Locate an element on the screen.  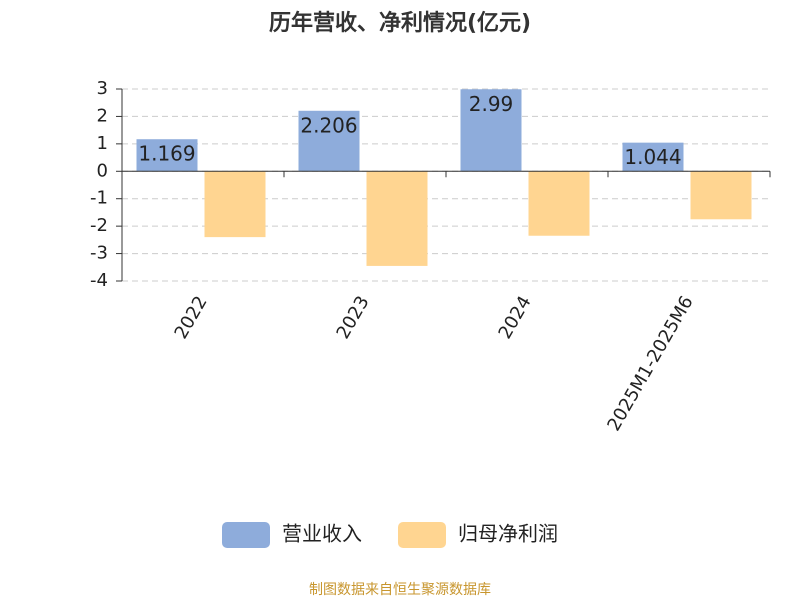
y-tick-label: -4 is located at coordinates (99, 280).